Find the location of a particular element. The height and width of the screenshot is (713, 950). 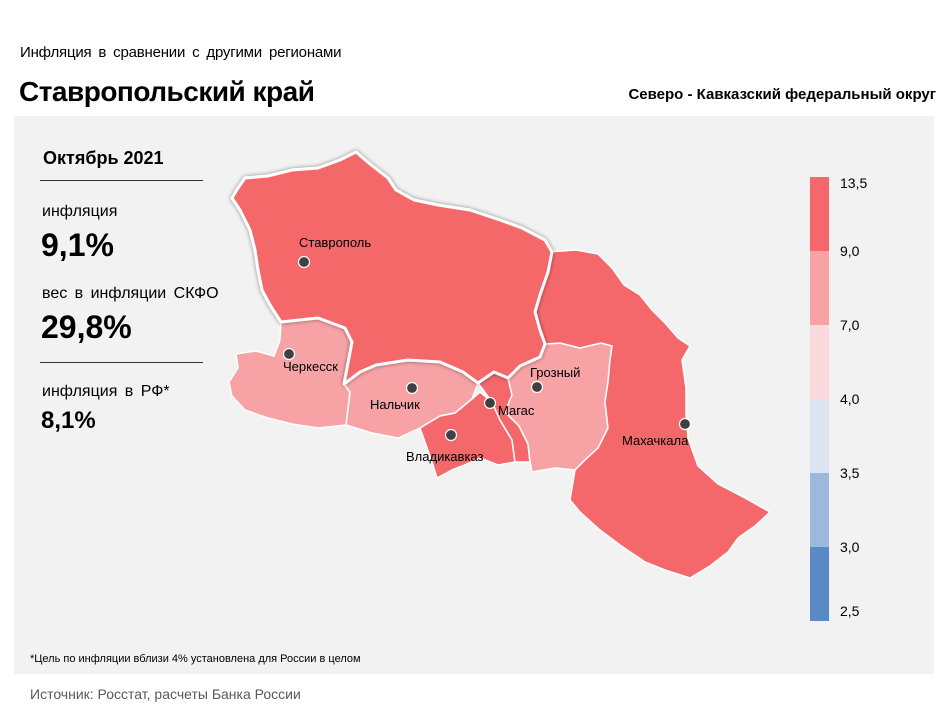

nalchik-city-label: Нальчик is located at coordinates (395, 404).